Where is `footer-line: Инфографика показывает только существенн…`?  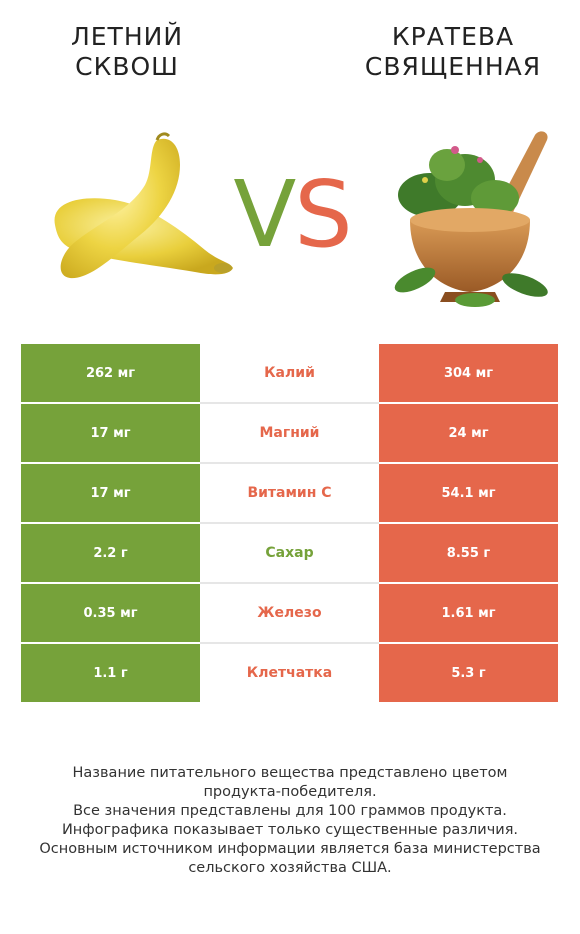 footer-line: Инфографика показывает только существенн… is located at coordinates (290, 830).